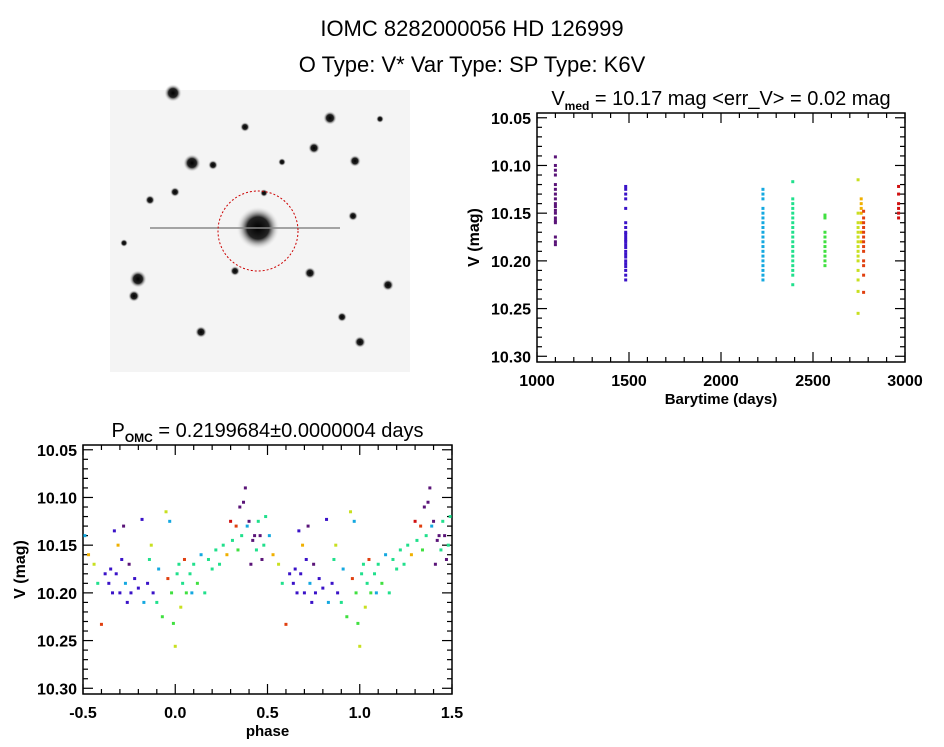 Image resolution: width=944 pixels, height=747 pixels. Describe the element at coordinates (511, 119) in the screenshot. I see `y-tick-label: 10.05` at that location.